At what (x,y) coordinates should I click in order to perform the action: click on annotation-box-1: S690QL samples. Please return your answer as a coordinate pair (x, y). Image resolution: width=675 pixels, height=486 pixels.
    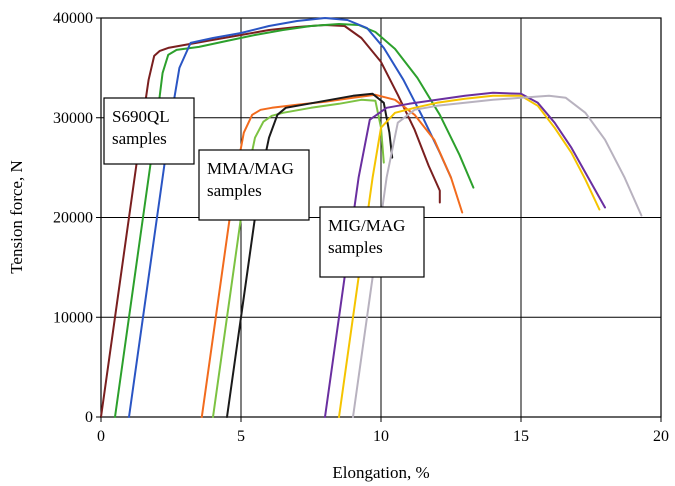
    Looking at the image, I should click on (149, 131).